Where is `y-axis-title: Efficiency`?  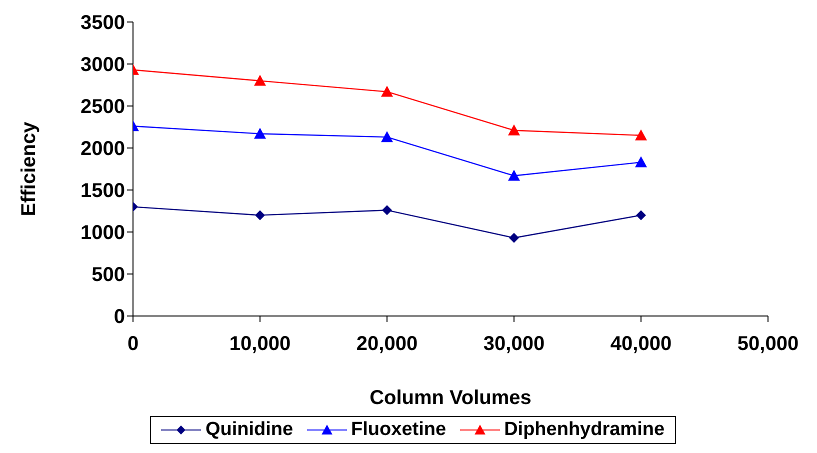
y-axis-title: Efficiency is located at coordinates (29, 168).